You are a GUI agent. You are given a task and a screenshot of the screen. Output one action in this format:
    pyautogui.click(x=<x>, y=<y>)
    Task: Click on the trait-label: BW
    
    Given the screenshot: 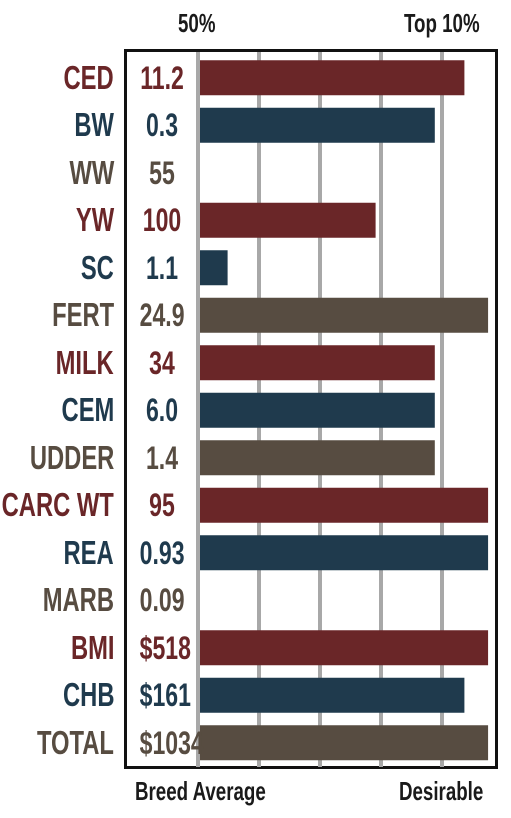 What is the action you would take?
    pyautogui.click(x=94, y=125)
    